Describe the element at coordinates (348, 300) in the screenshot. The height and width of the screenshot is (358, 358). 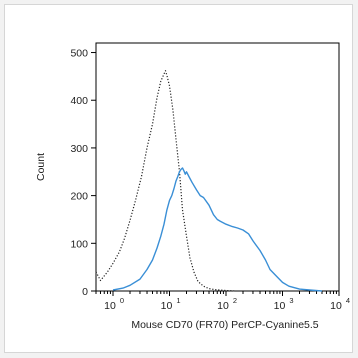
I see `x-tick-exponent: 4` at that location.